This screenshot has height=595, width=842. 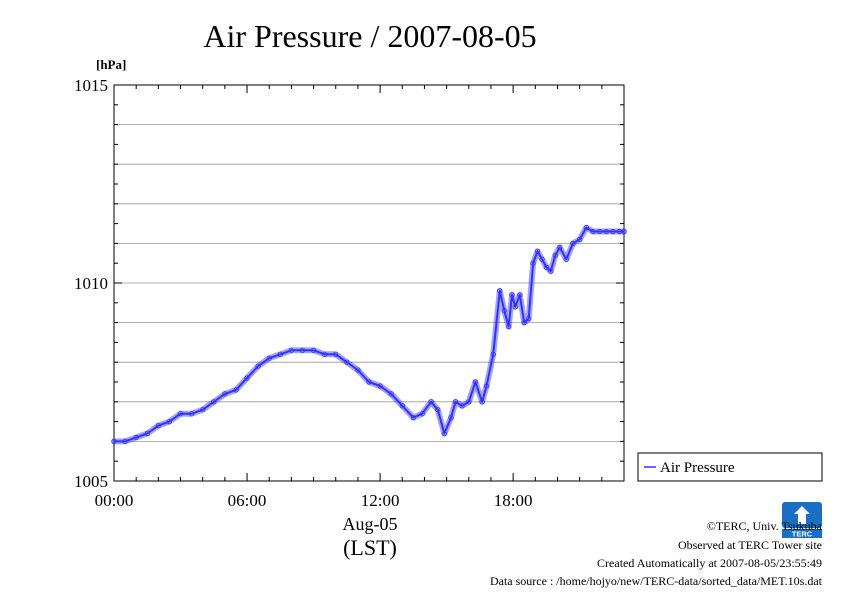 I want to click on x-tick-label: 00:00, so click(x=114, y=500).